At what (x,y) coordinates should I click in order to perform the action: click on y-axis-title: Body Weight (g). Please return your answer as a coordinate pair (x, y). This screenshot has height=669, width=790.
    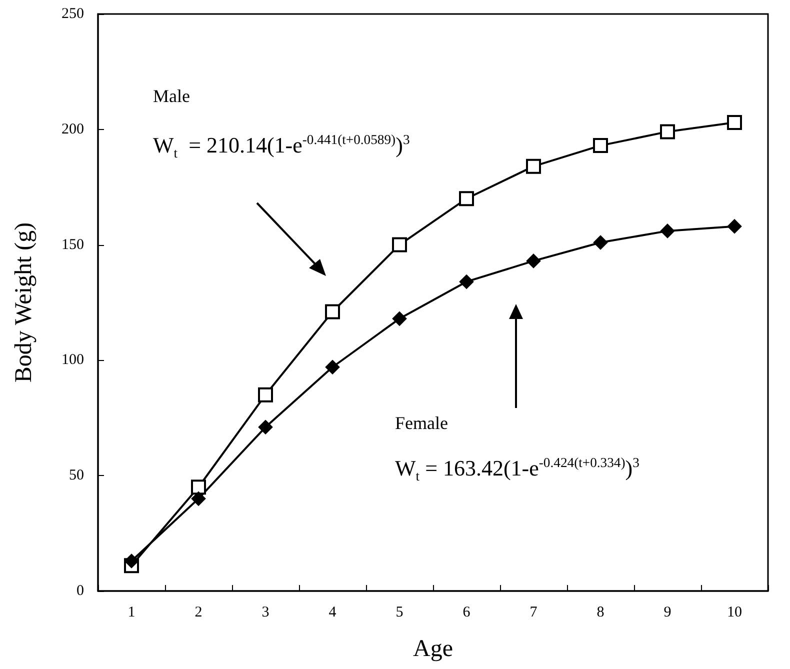
    Looking at the image, I should click on (24, 302).